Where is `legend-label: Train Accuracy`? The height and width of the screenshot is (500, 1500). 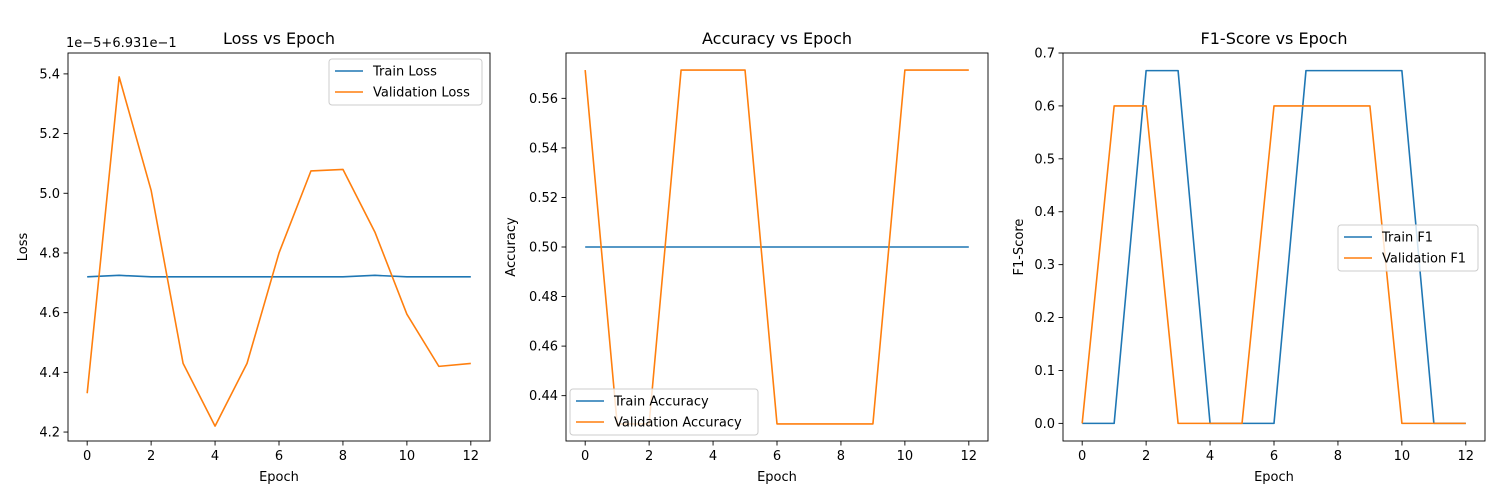 legend-label: Train Accuracy is located at coordinates (661, 402).